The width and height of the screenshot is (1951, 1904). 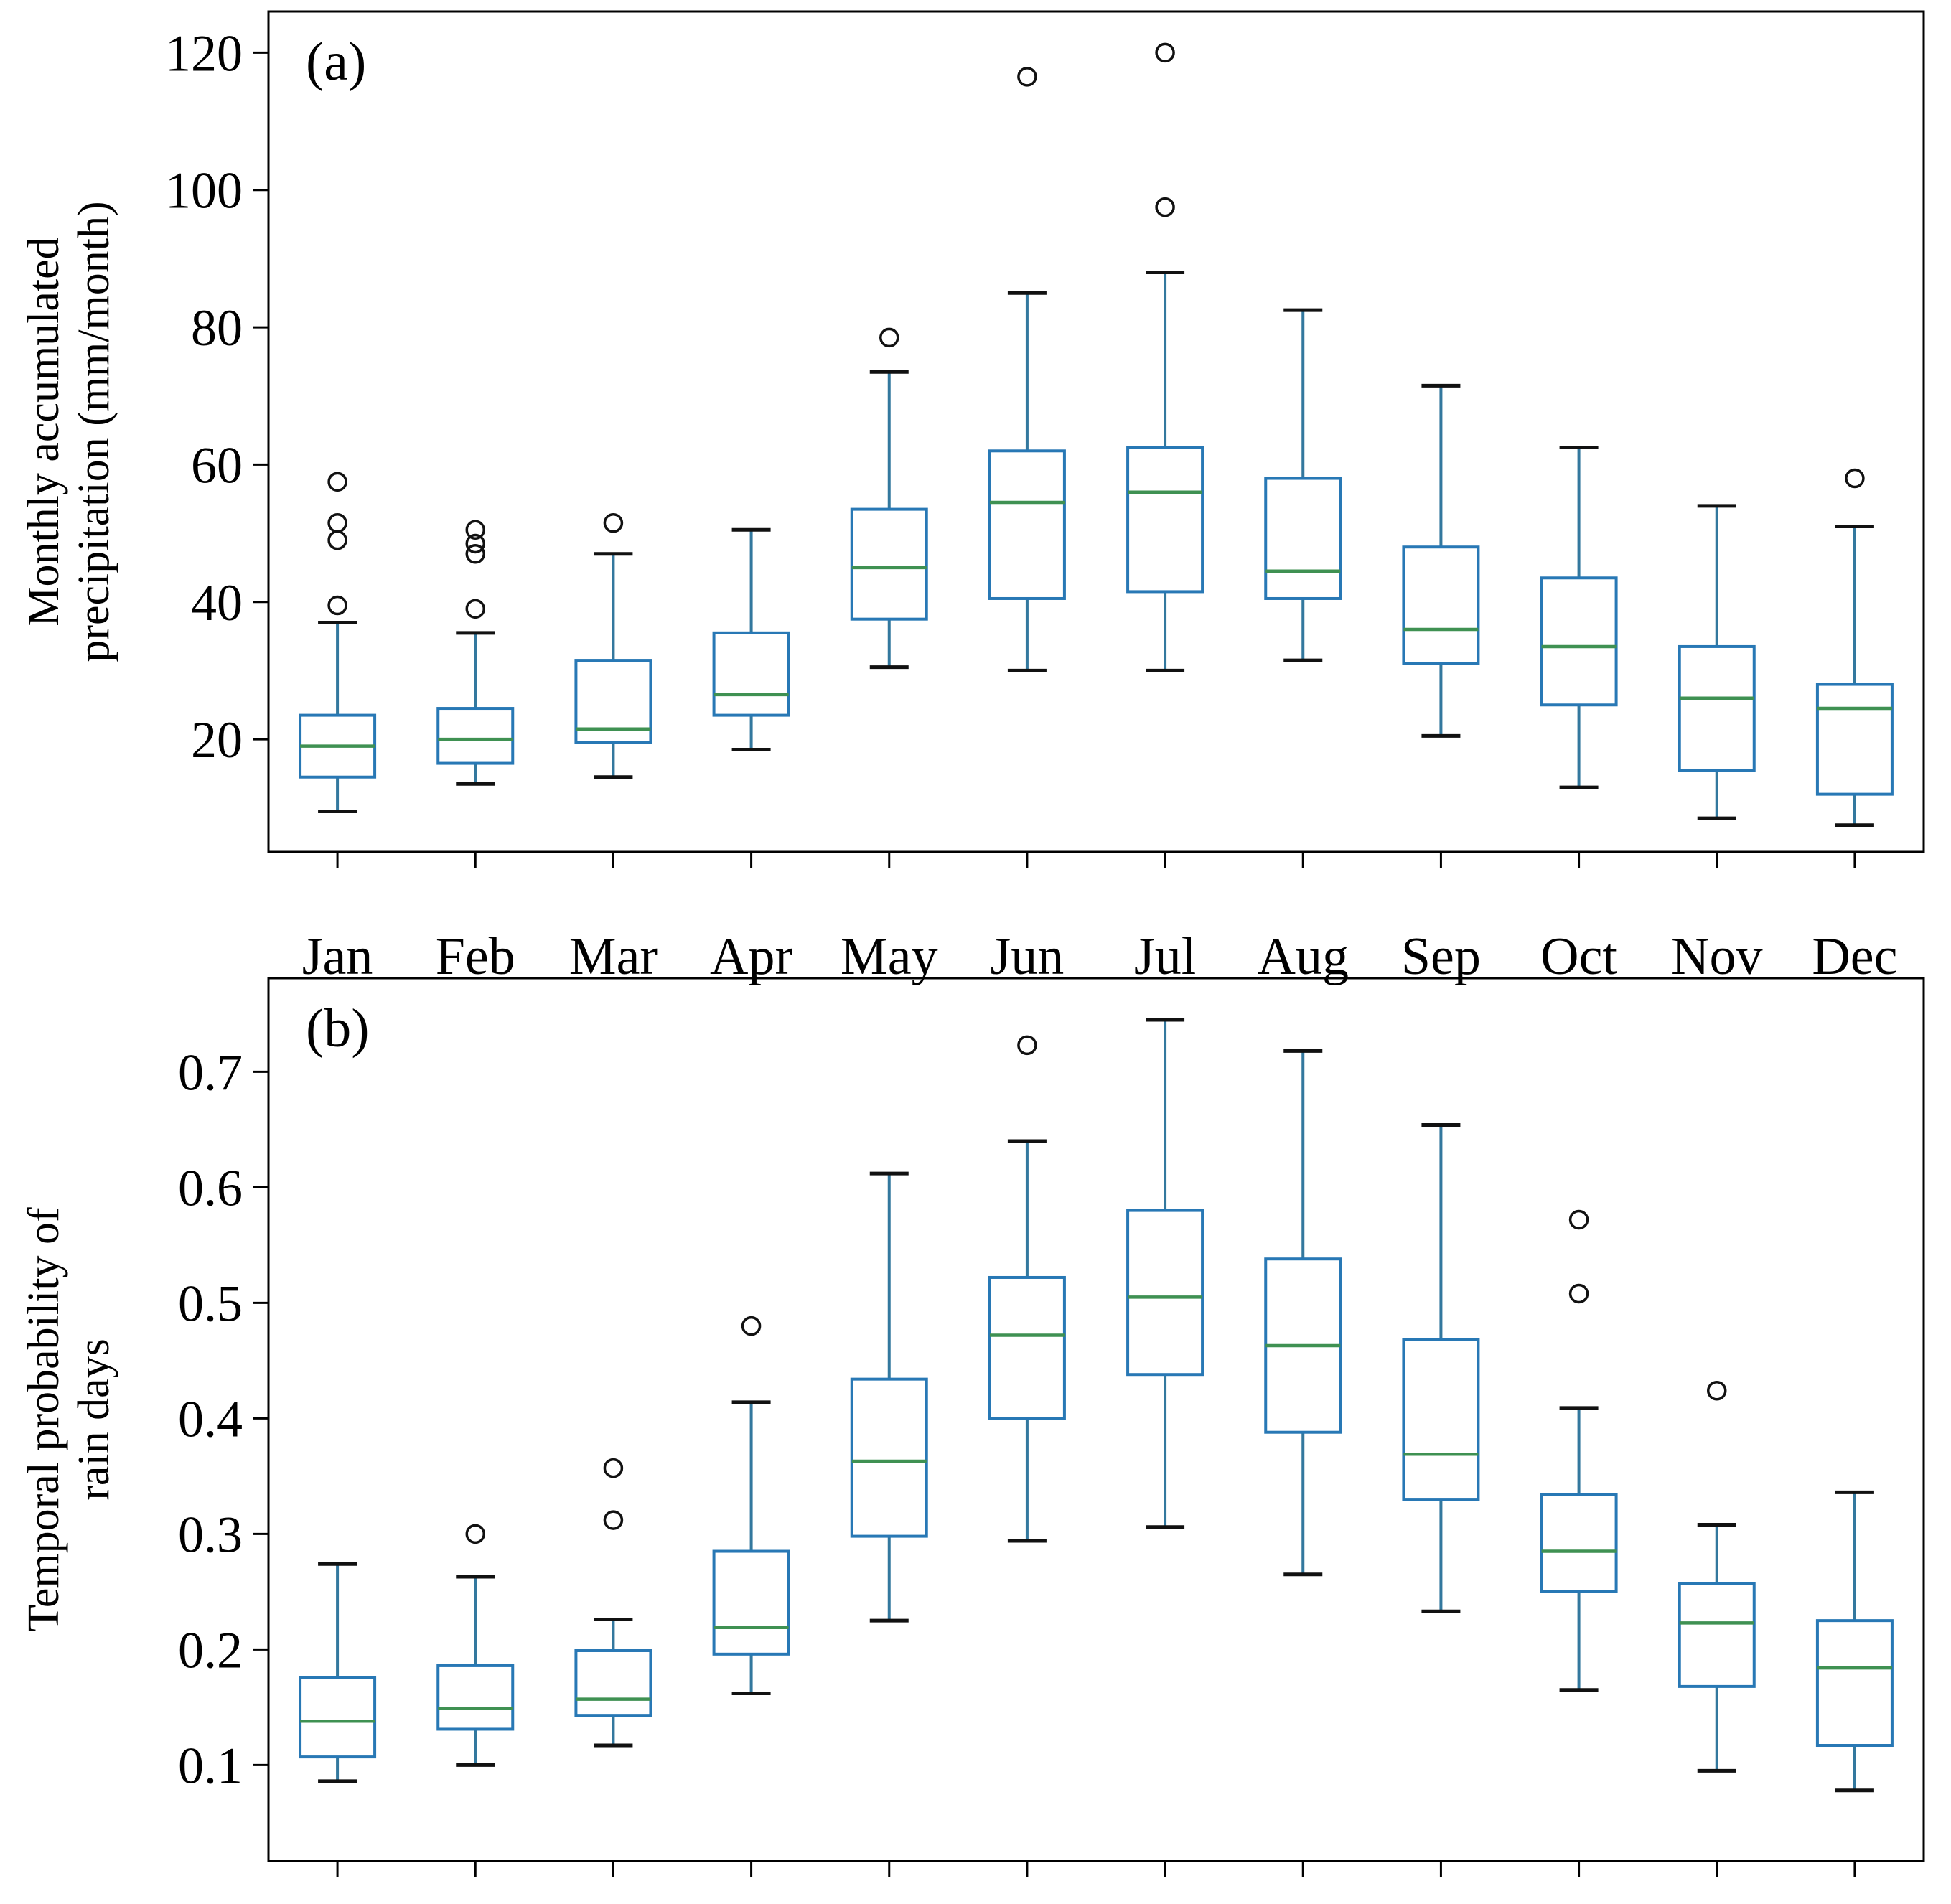 What do you see at coordinates (204, 191) in the screenshot?
I see `y-tick-label: 100` at bounding box center [204, 191].